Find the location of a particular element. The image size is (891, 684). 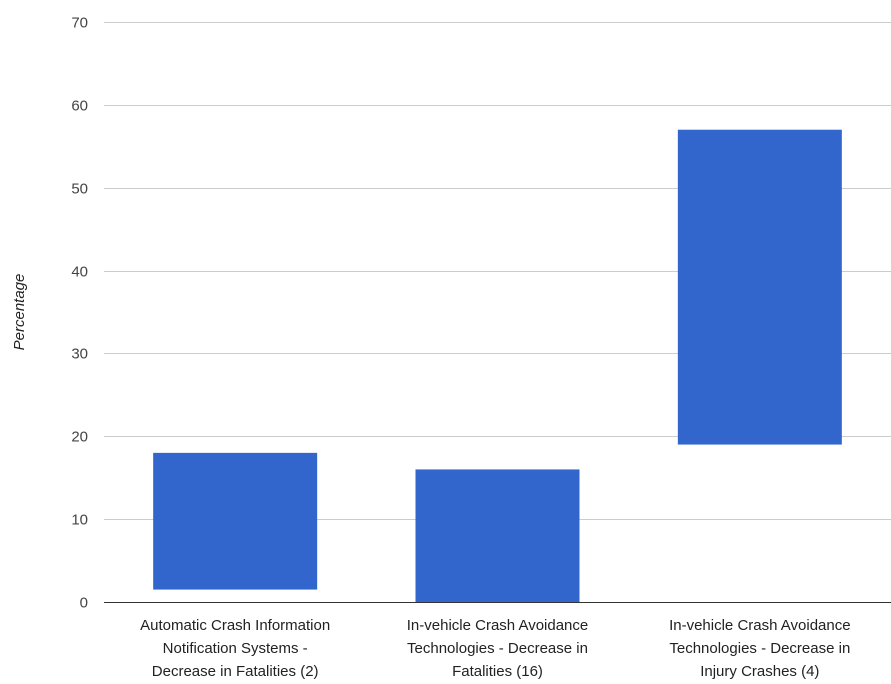

x-category-label-line: Notification Systems - is located at coordinates (235, 648).